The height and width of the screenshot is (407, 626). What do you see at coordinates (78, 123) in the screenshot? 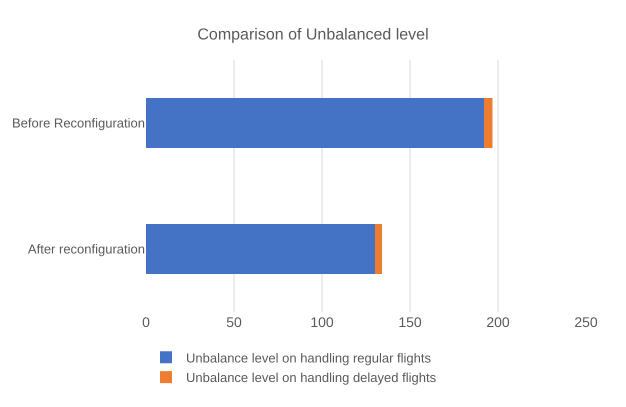
I see `y-tick-label: Before Reconfiguration` at bounding box center [78, 123].